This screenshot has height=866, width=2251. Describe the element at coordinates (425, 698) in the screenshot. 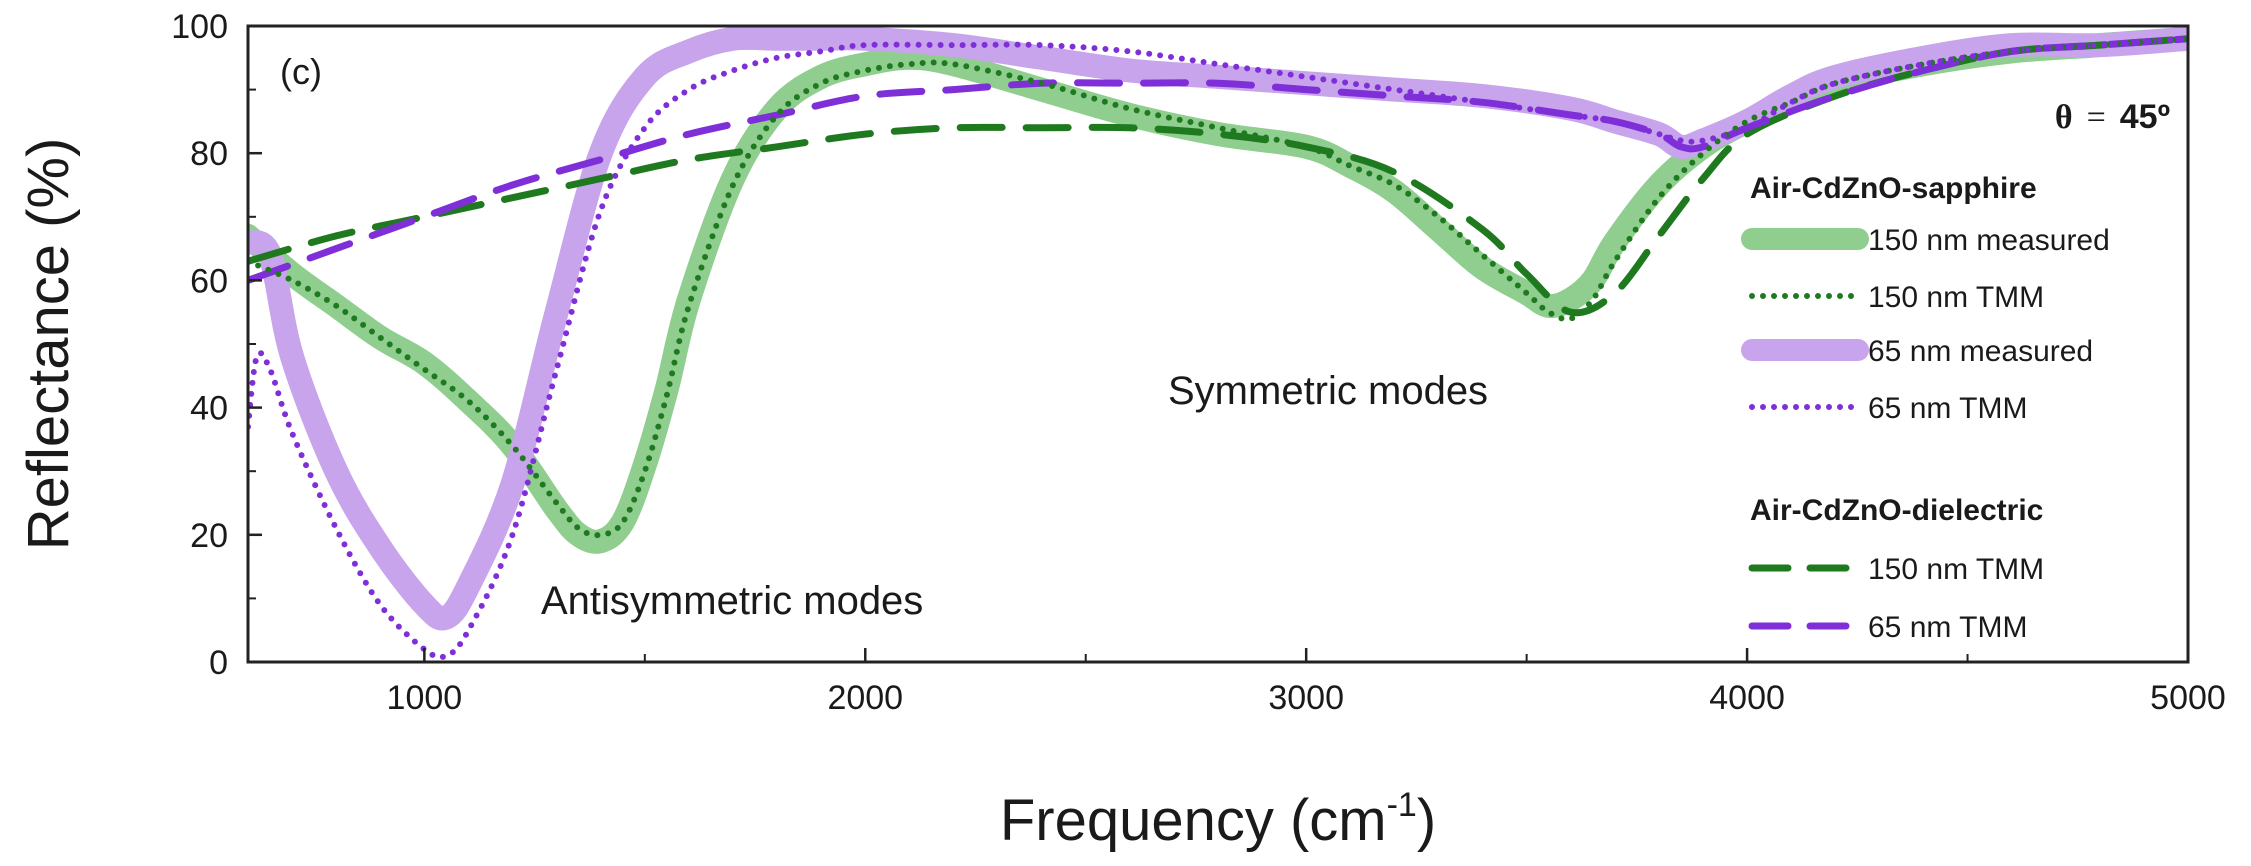

I see `x-tick-label: 1000` at that location.